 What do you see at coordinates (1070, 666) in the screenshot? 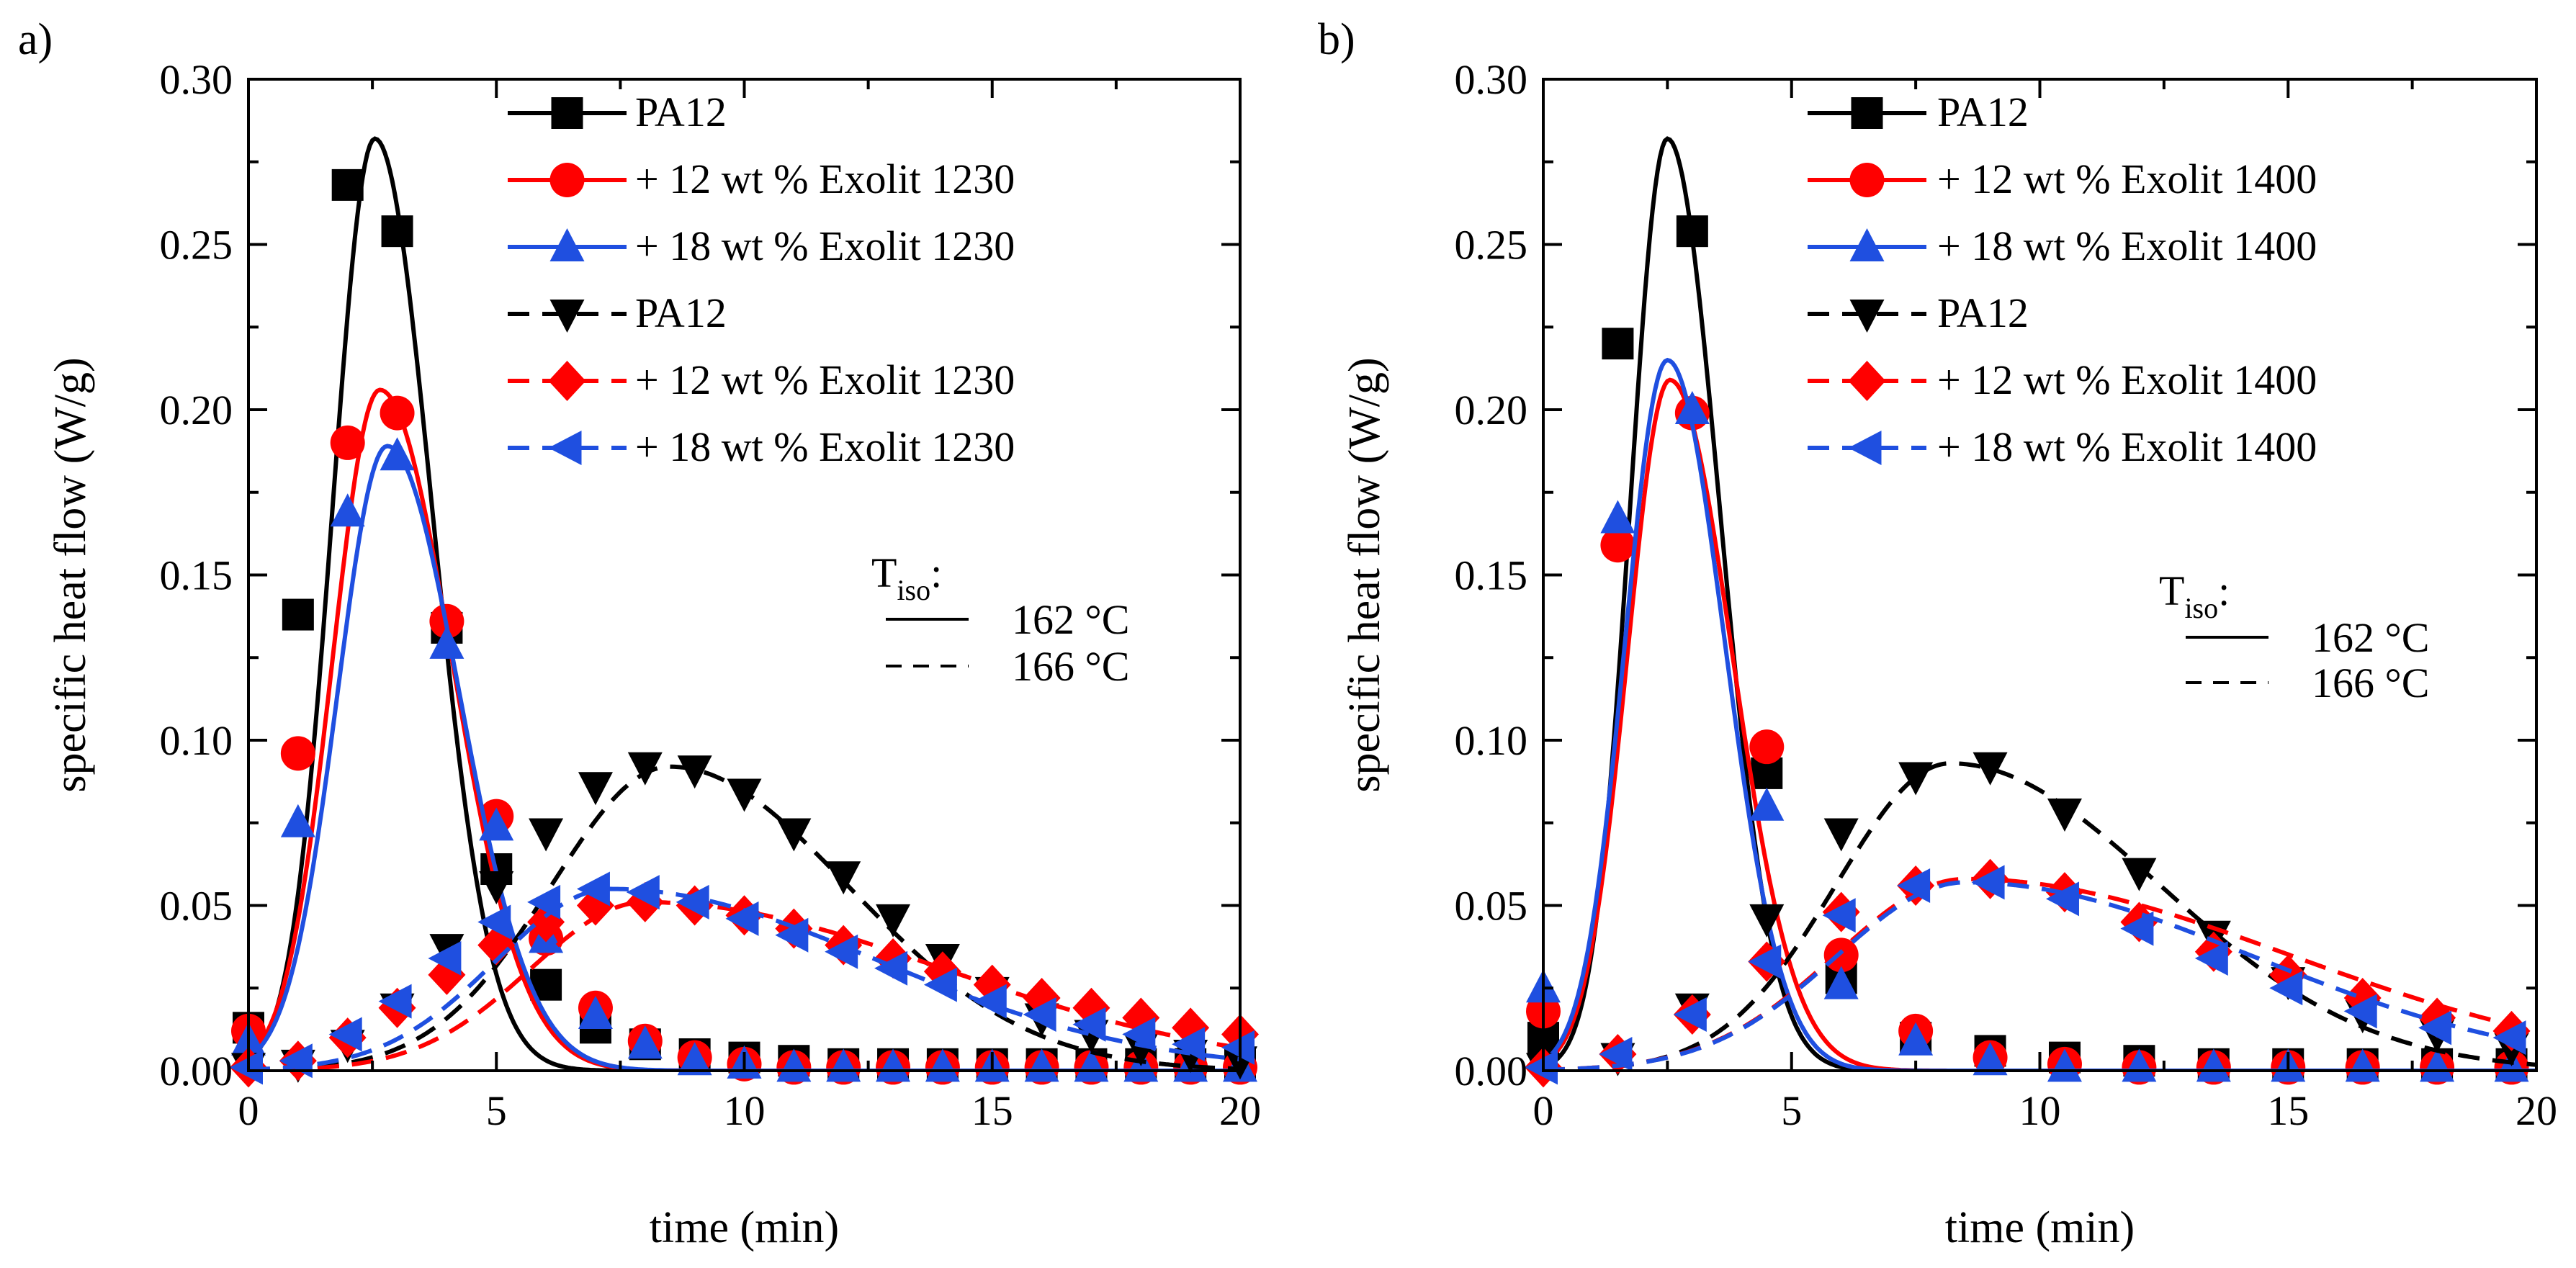
I see `panel-a-tiso-dashed-label: 166 °C` at bounding box center [1070, 666].